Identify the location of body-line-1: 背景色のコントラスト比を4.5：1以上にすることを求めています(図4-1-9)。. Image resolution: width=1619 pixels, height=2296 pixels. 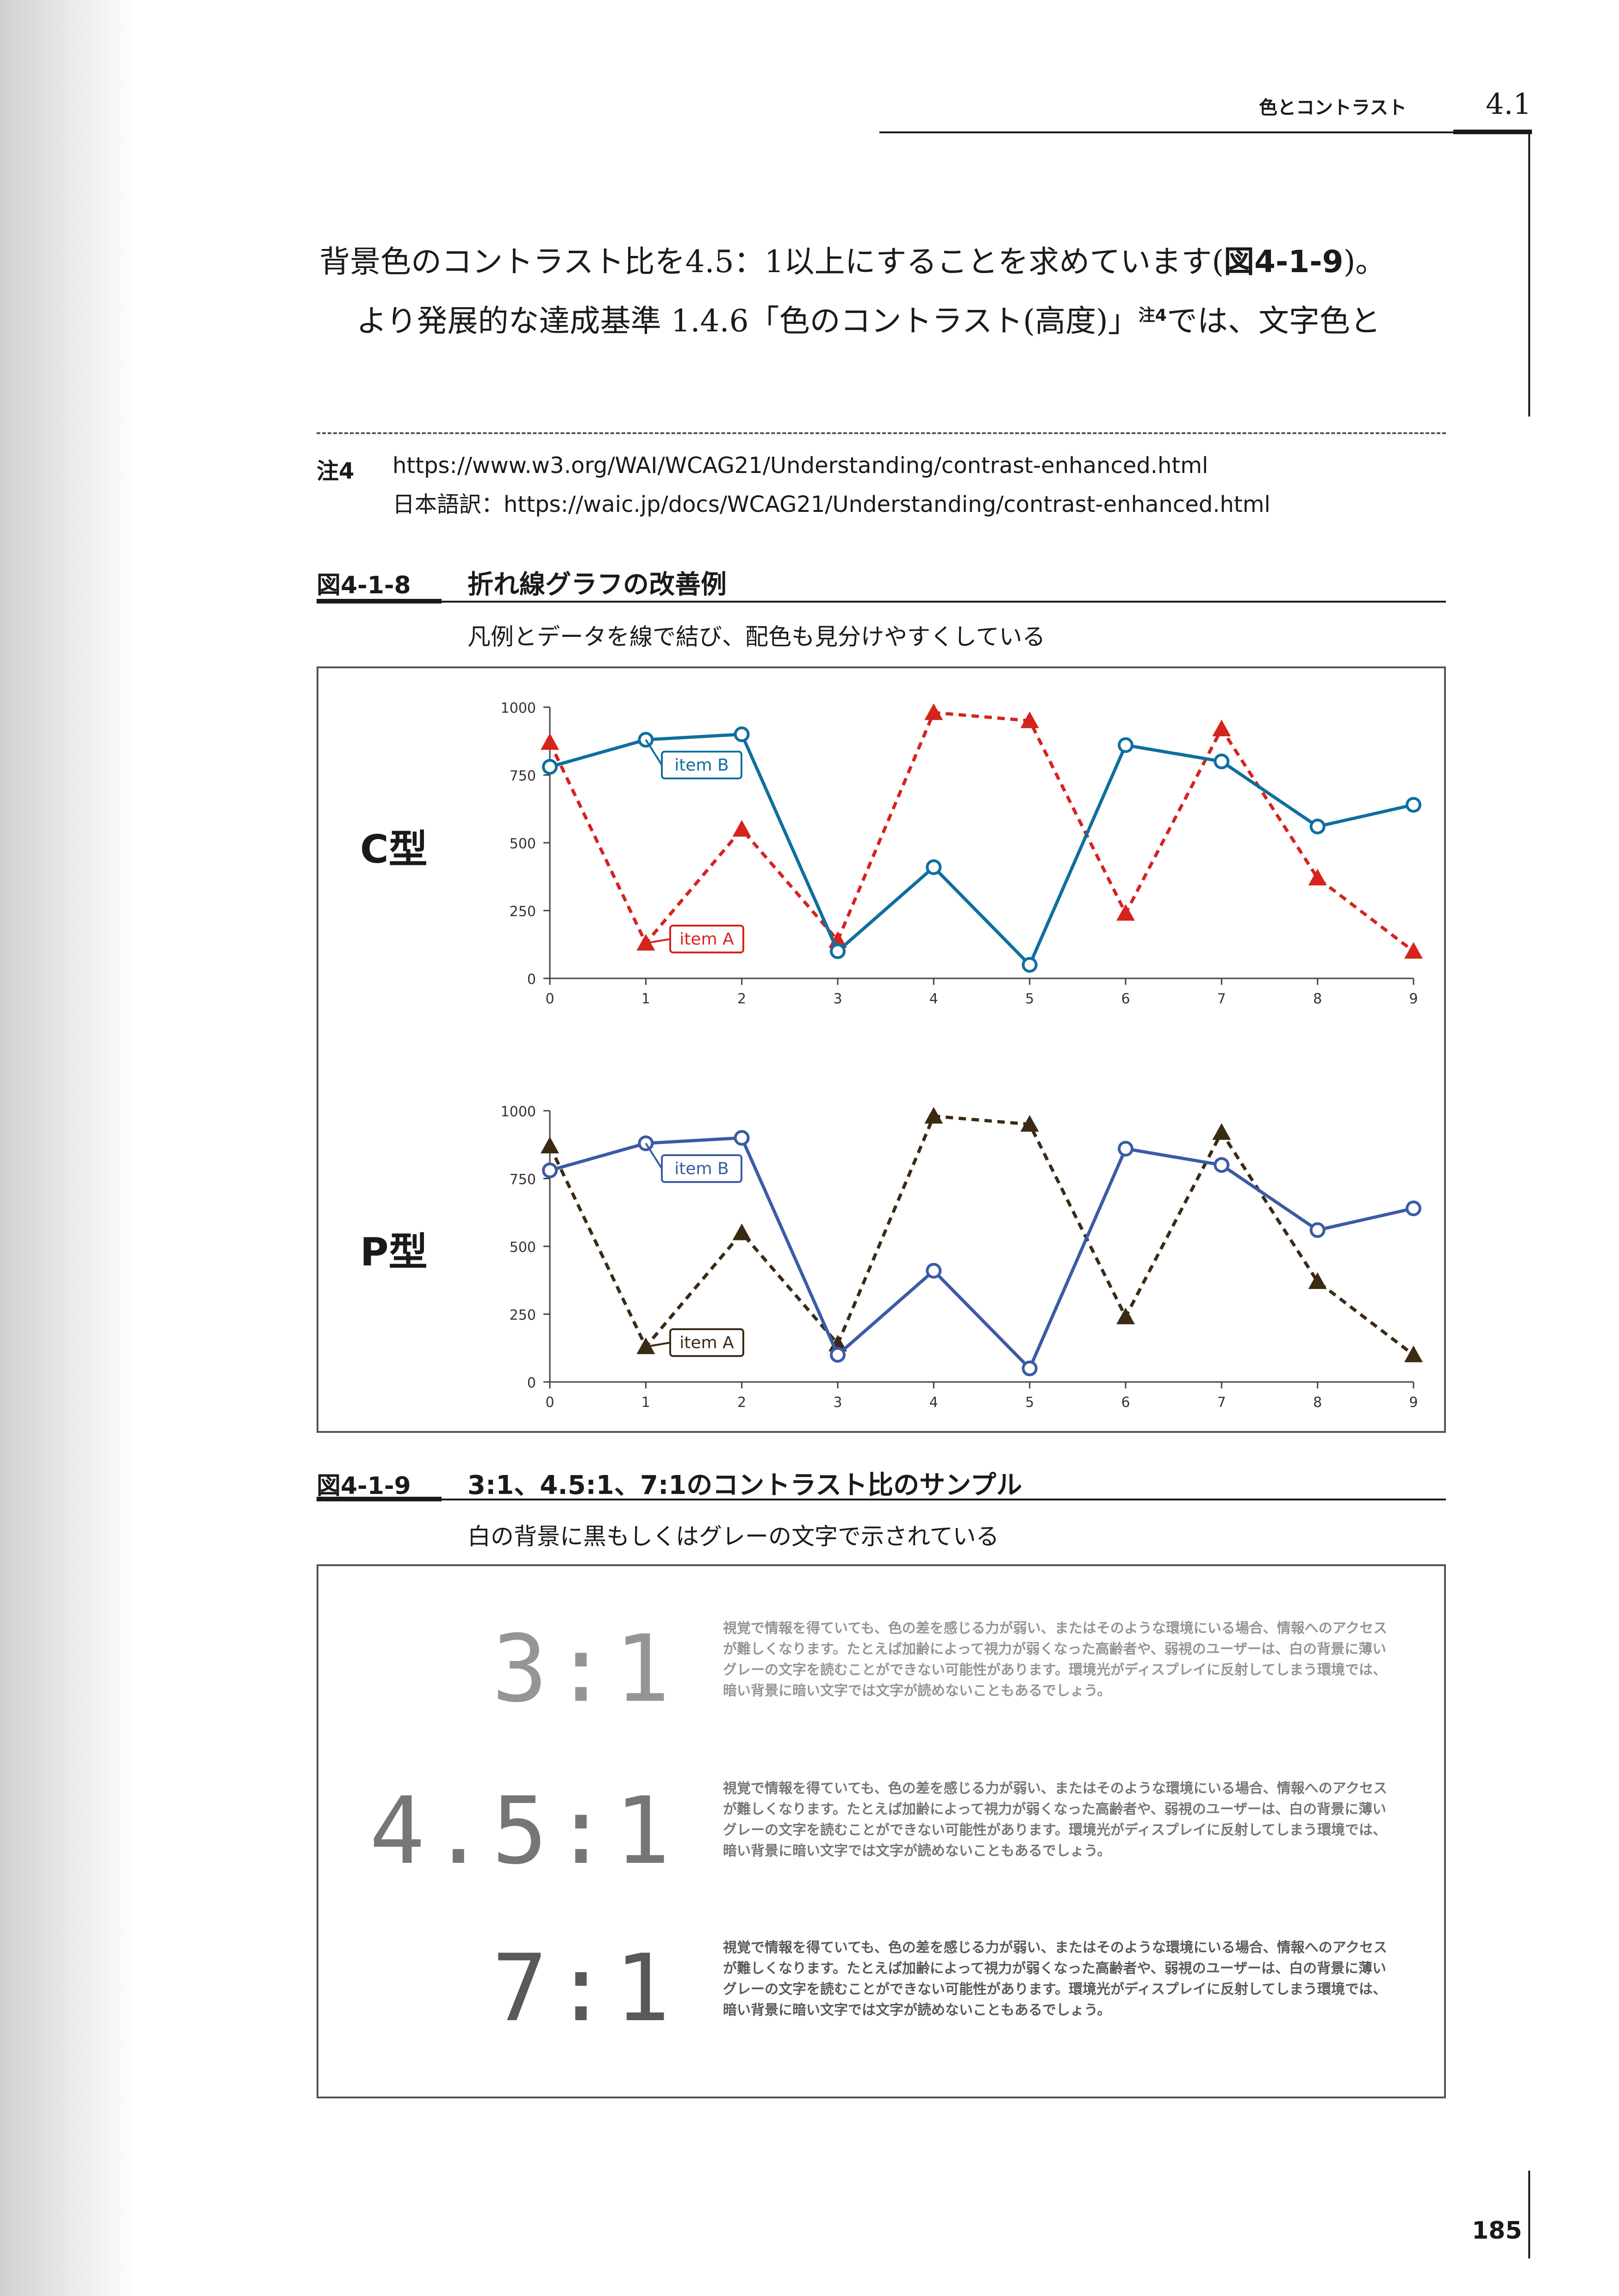
(853, 262).